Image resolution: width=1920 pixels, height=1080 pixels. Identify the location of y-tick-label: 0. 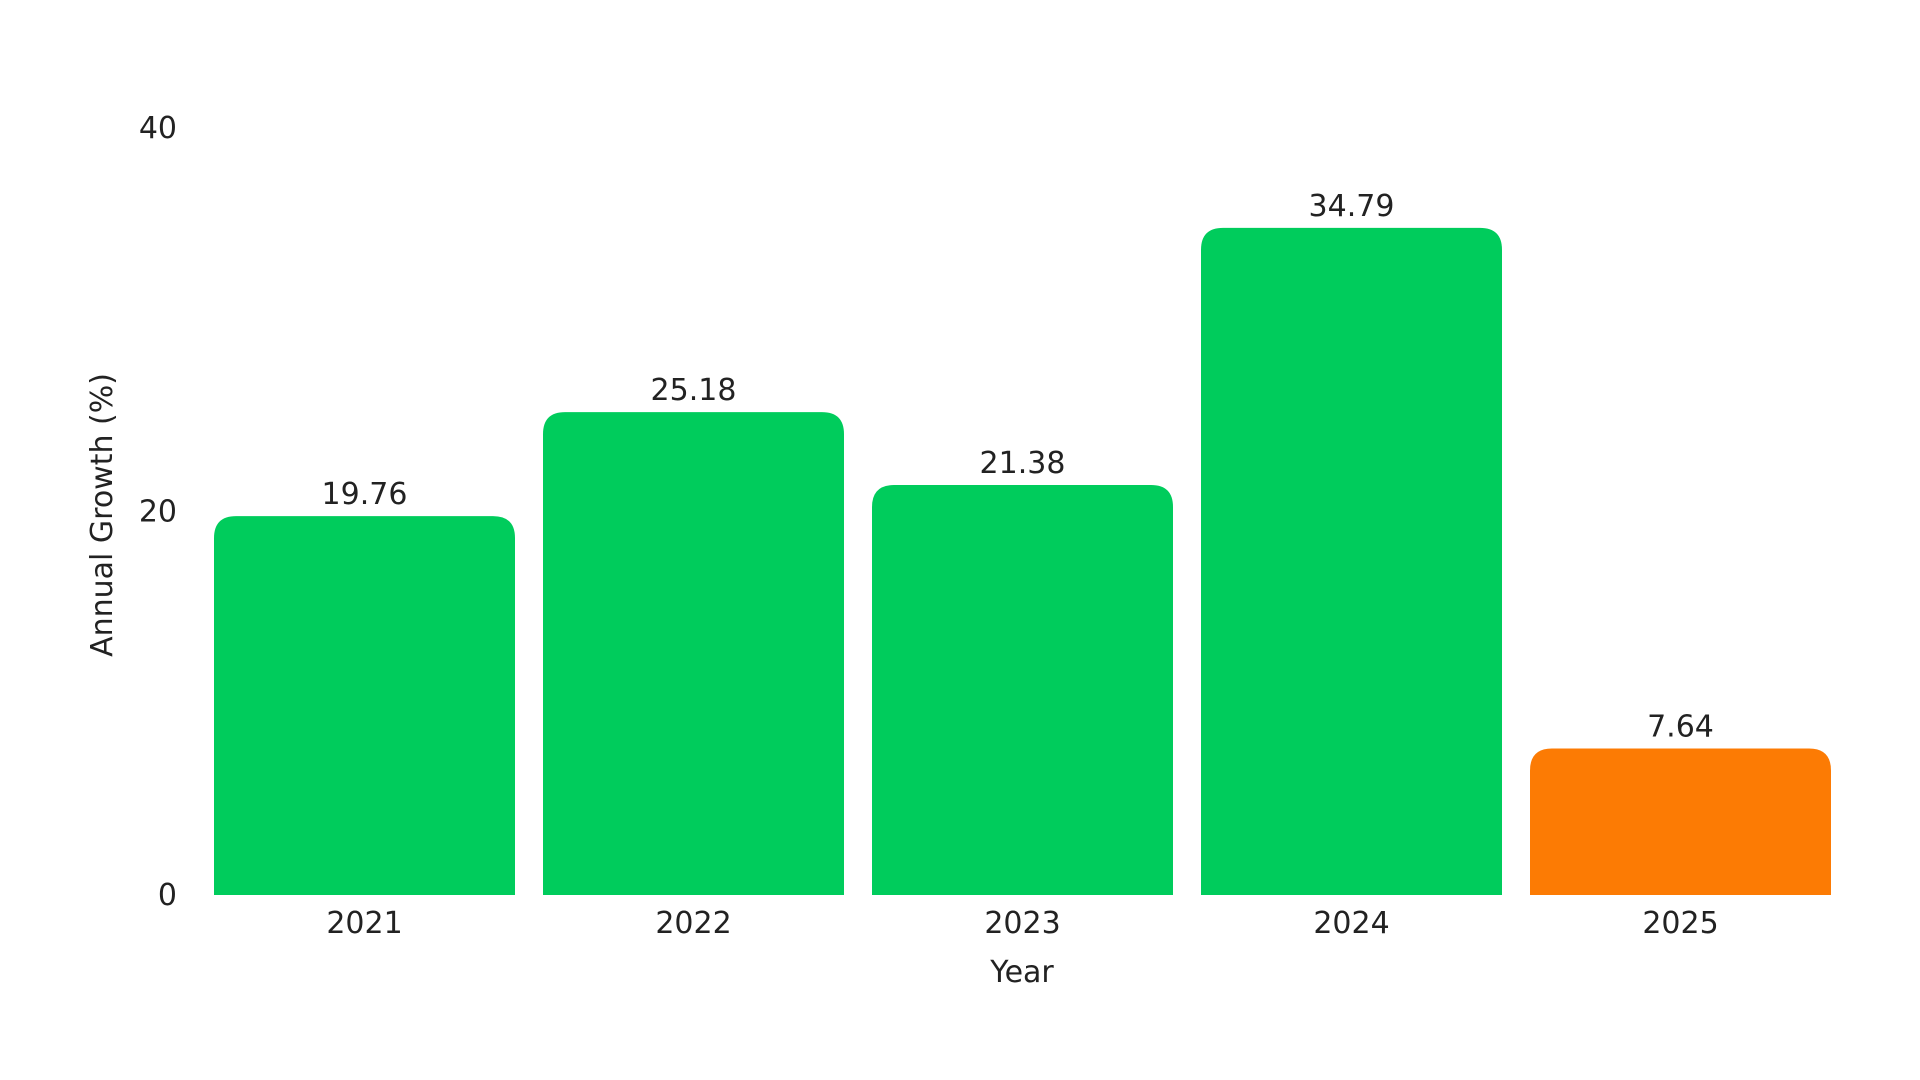
(167, 895).